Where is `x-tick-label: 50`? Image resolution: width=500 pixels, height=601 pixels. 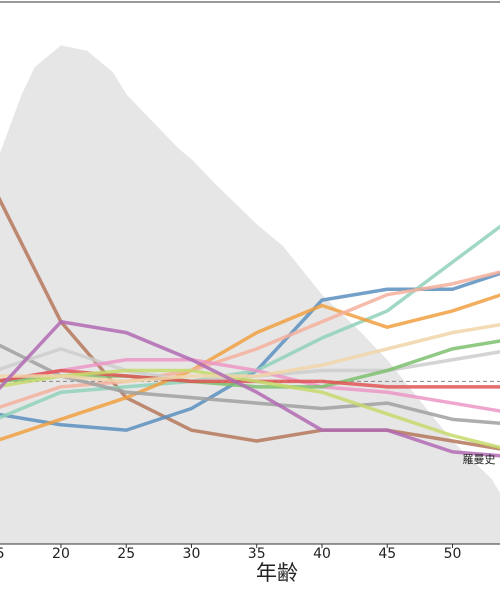
x-tick-label: 50 is located at coordinates (453, 554).